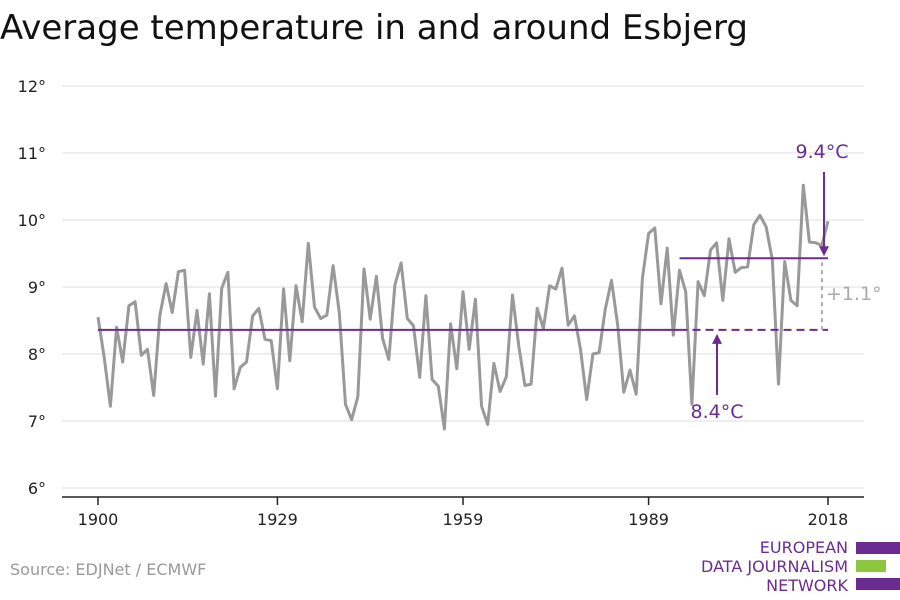 The width and height of the screenshot is (900, 600). Describe the element at coordinates (648, 519) in the screenshot. I see `x-tick-label-1989: 1989` at that location.